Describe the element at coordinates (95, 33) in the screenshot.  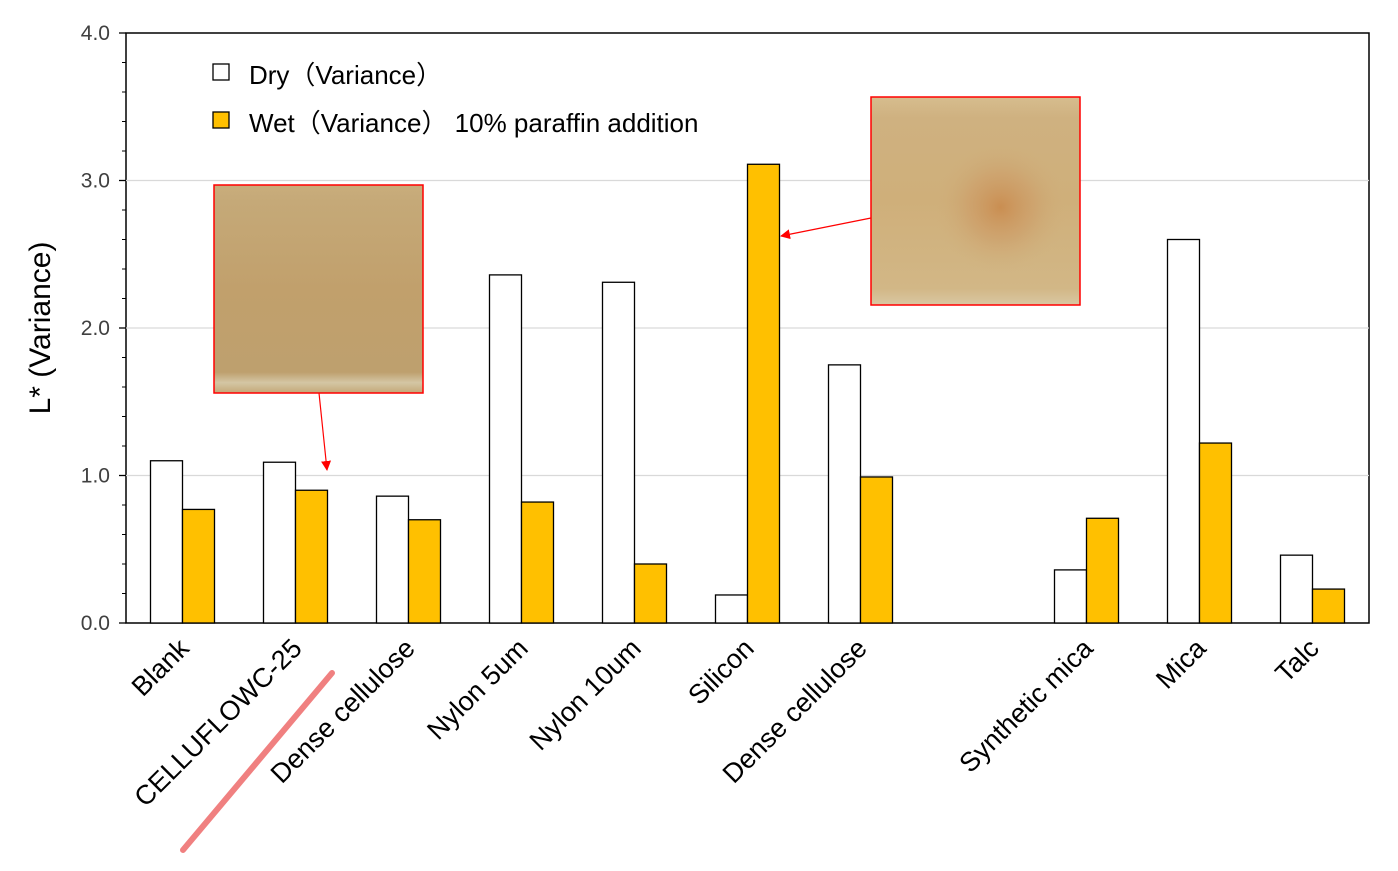
I see `y-tick-label: 4.0` at that location.